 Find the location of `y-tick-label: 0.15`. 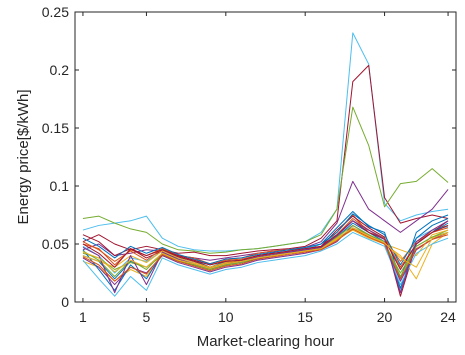

y-tick-label: 0.15 is located at coordinates (55, 128).